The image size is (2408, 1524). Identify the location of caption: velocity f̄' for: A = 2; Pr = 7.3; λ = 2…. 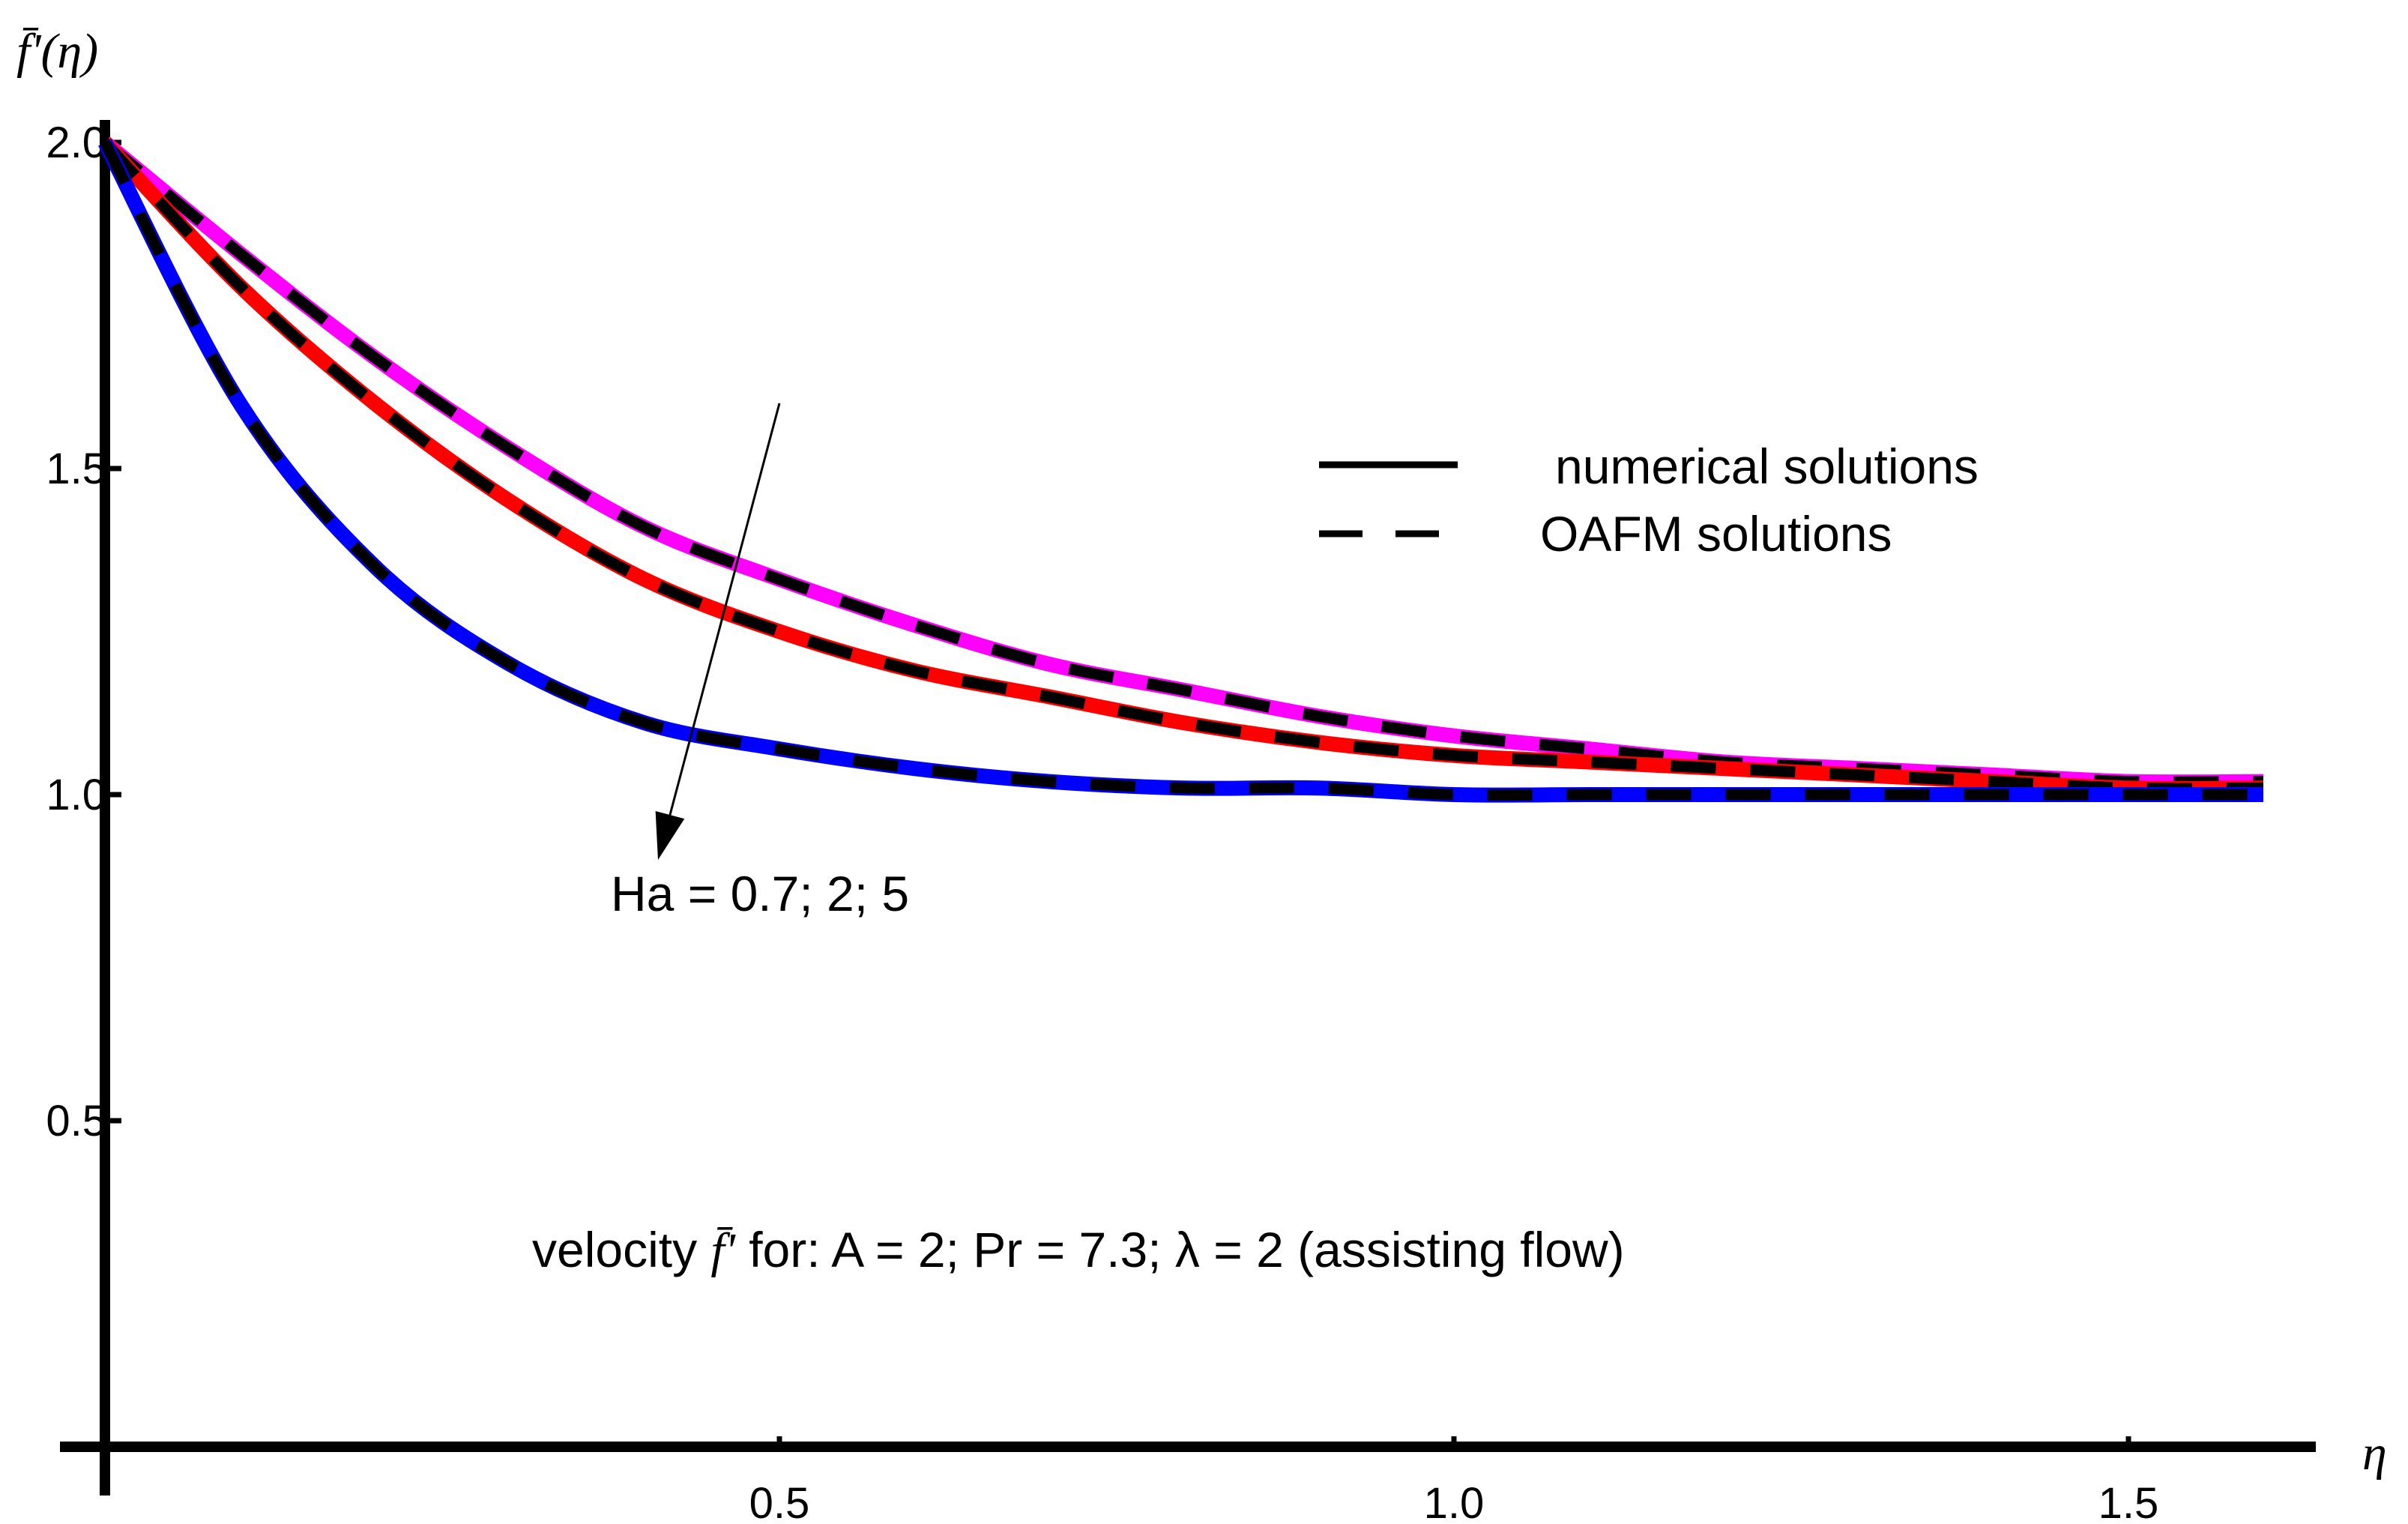
(1078, 1250).